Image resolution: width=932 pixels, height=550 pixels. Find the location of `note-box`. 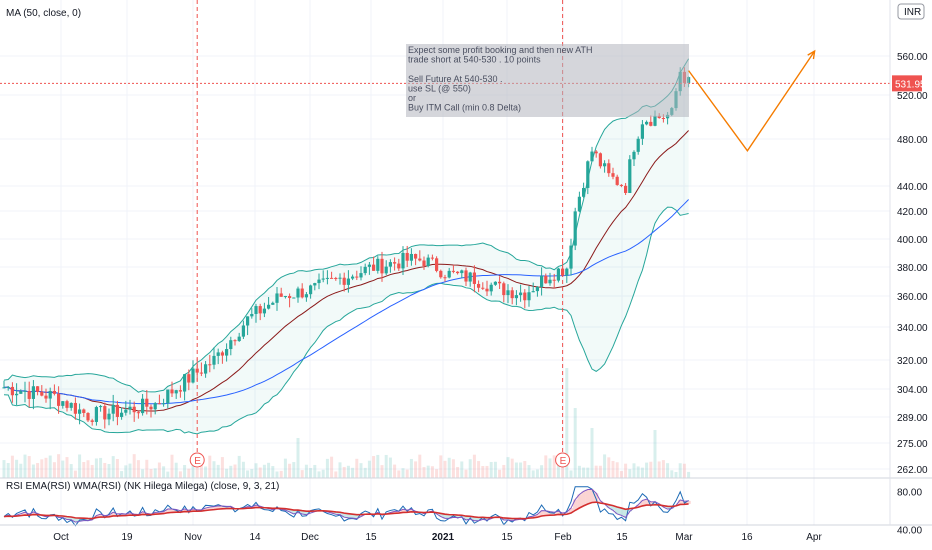

note-box is located at coordinates (547, 80).